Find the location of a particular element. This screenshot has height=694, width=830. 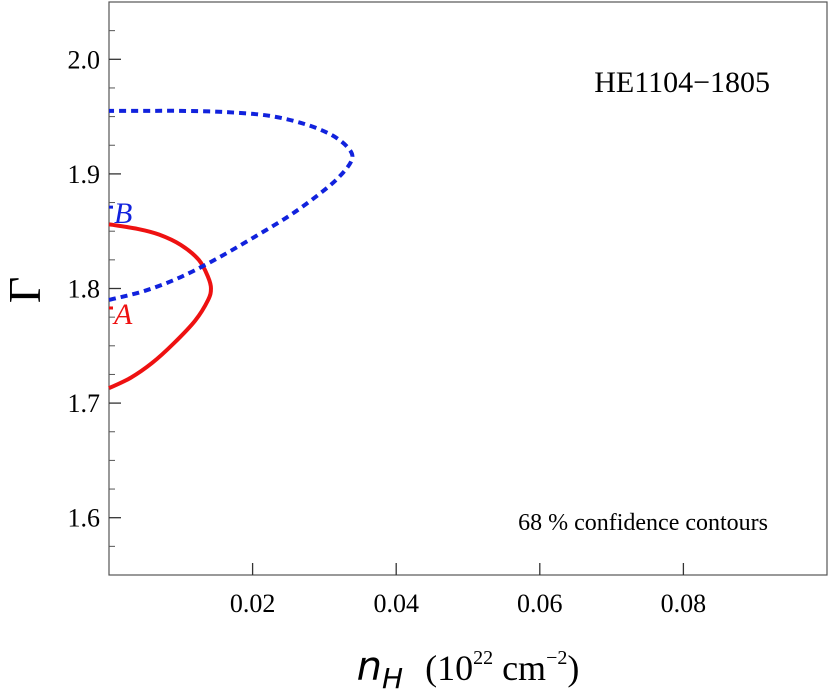

x-axis-subscript: H is located at coordinates (392, 678).